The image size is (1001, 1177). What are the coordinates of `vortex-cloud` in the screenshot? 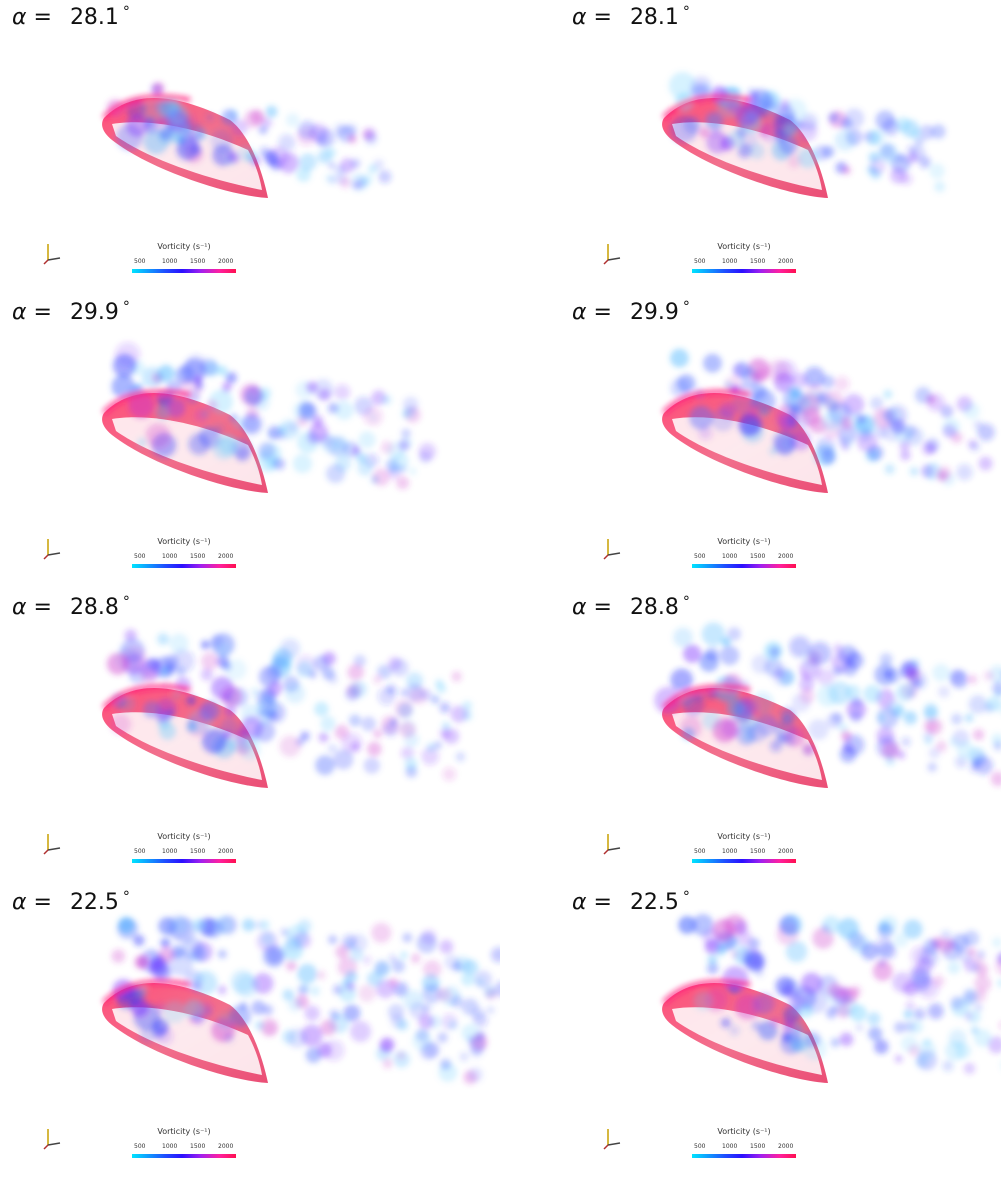 It's located at (288, 705).